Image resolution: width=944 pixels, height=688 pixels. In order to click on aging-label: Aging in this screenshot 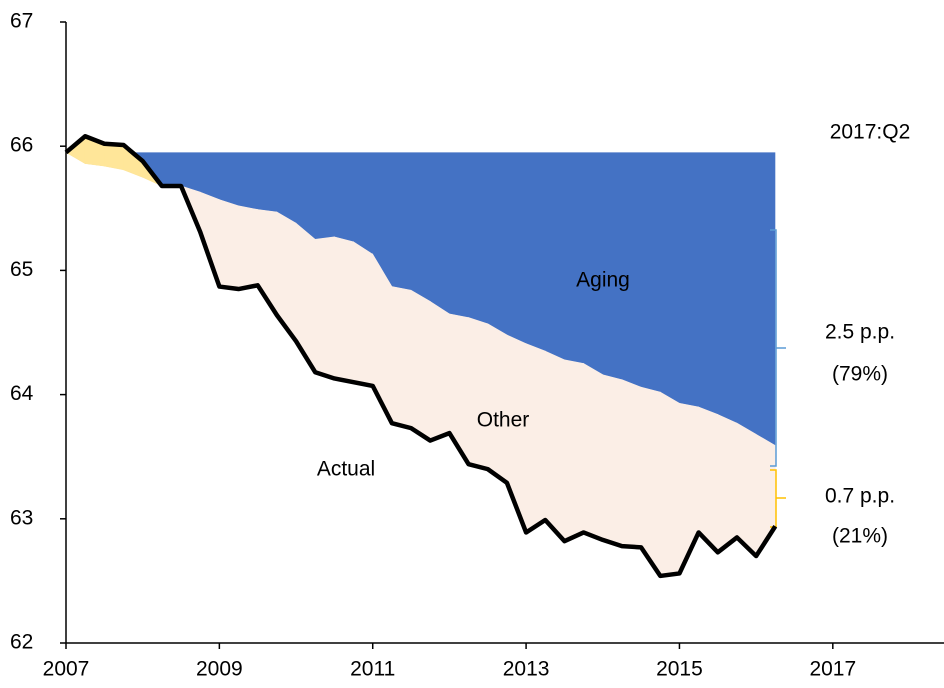, I will do `click(603, 280)`.